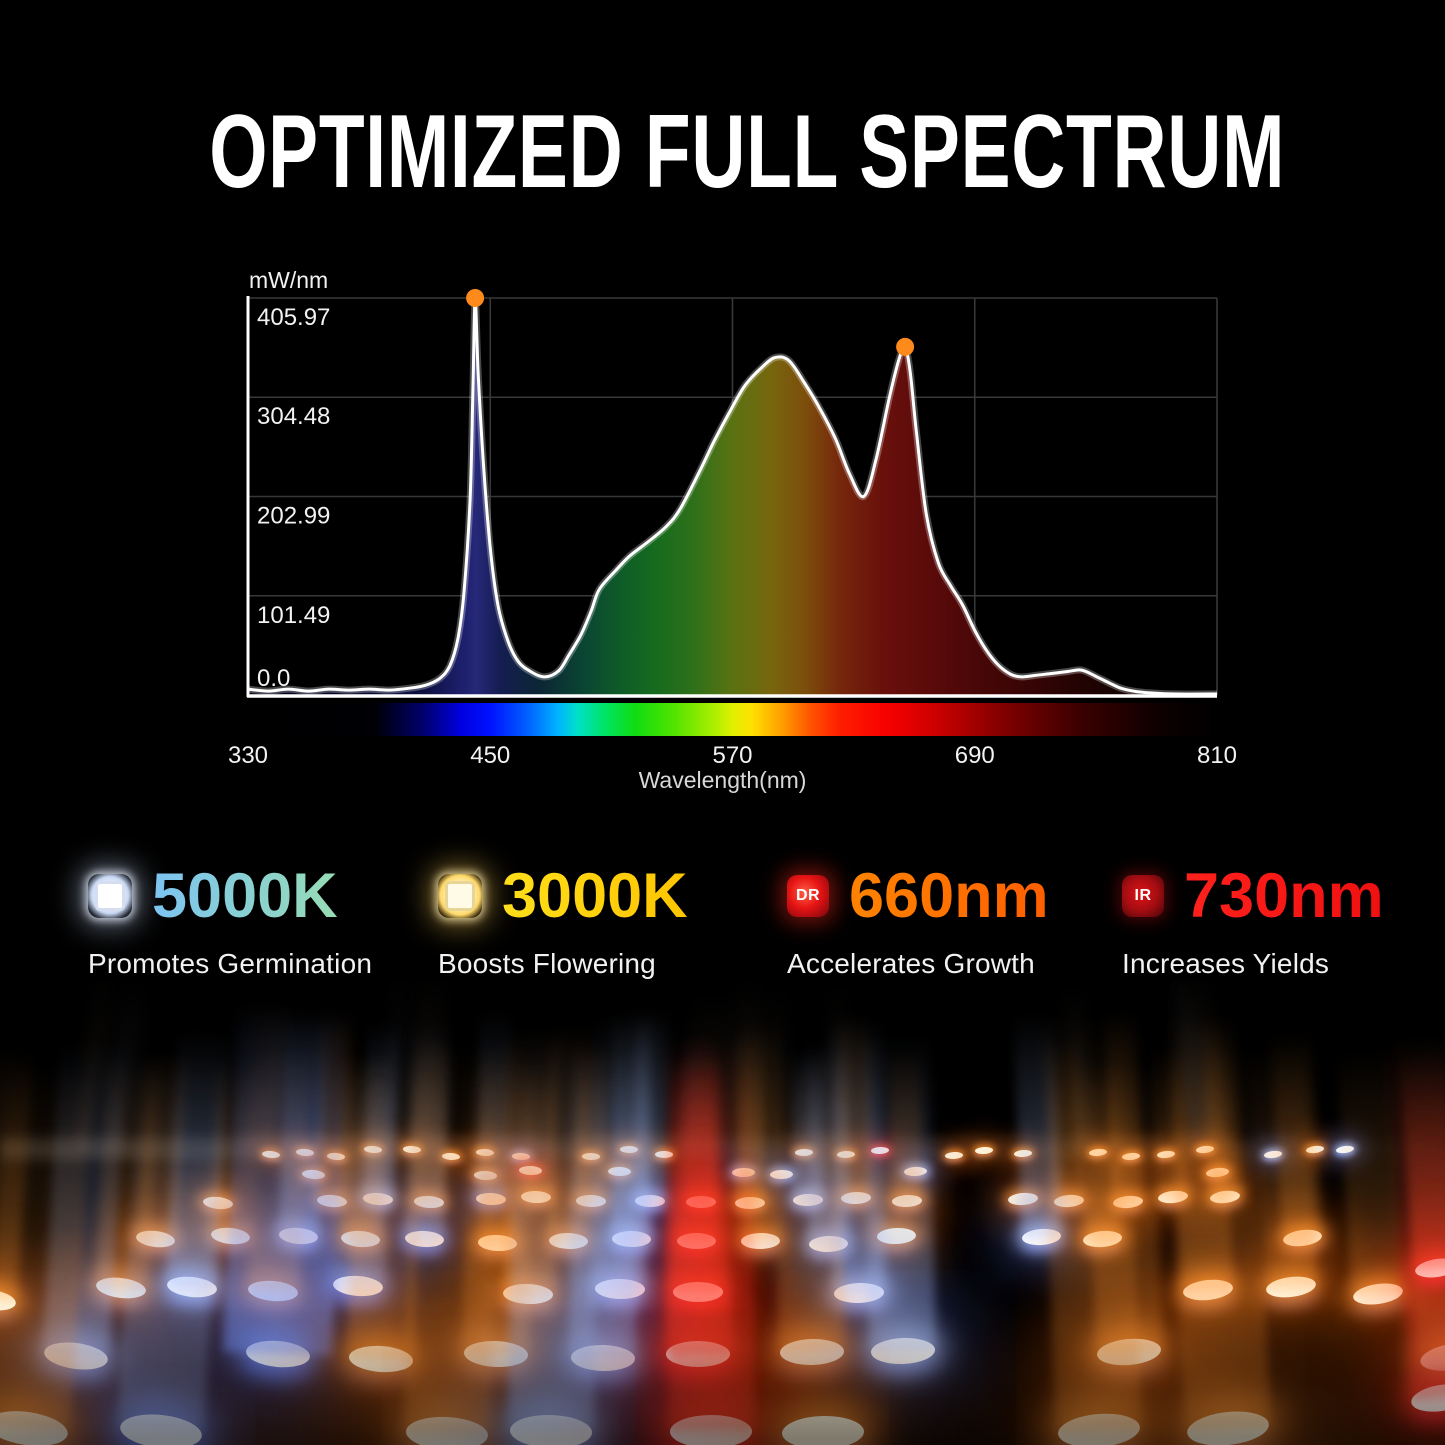  I want to click on deep-red-led-icon: DR, so click(808, 896).